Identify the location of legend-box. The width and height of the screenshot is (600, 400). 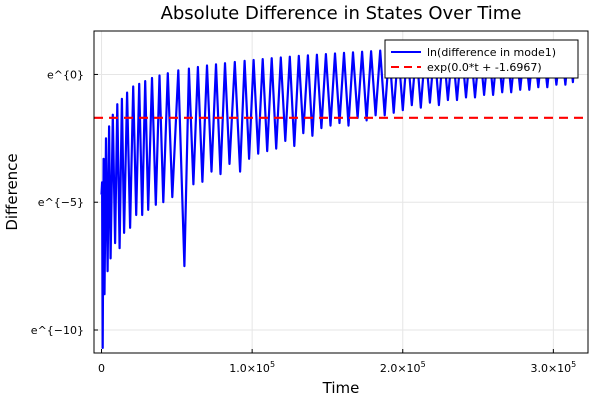
(481, 59).